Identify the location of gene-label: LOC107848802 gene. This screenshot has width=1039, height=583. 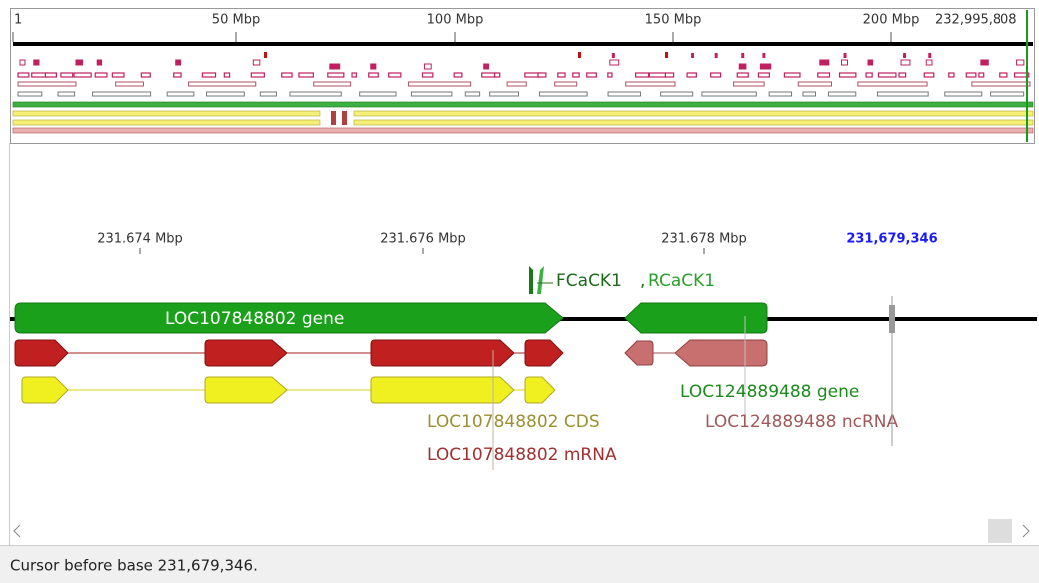
(254, 319).